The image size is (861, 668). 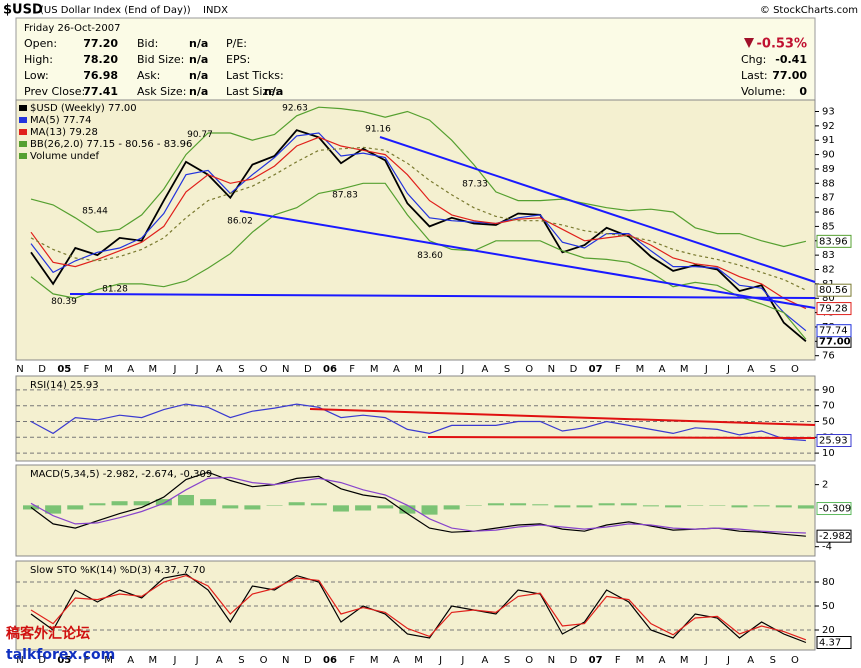 I want to click on field-label: Prev Close:, so click(x=54, y=91).